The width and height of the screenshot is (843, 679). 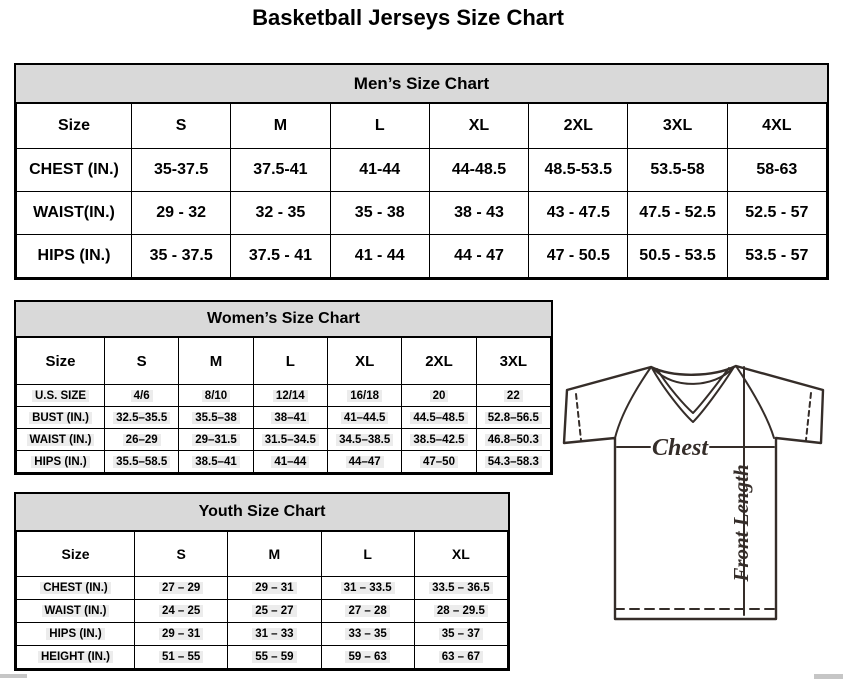 I want to click on cell-text: 31 – 33, so click(x=274, y=634).